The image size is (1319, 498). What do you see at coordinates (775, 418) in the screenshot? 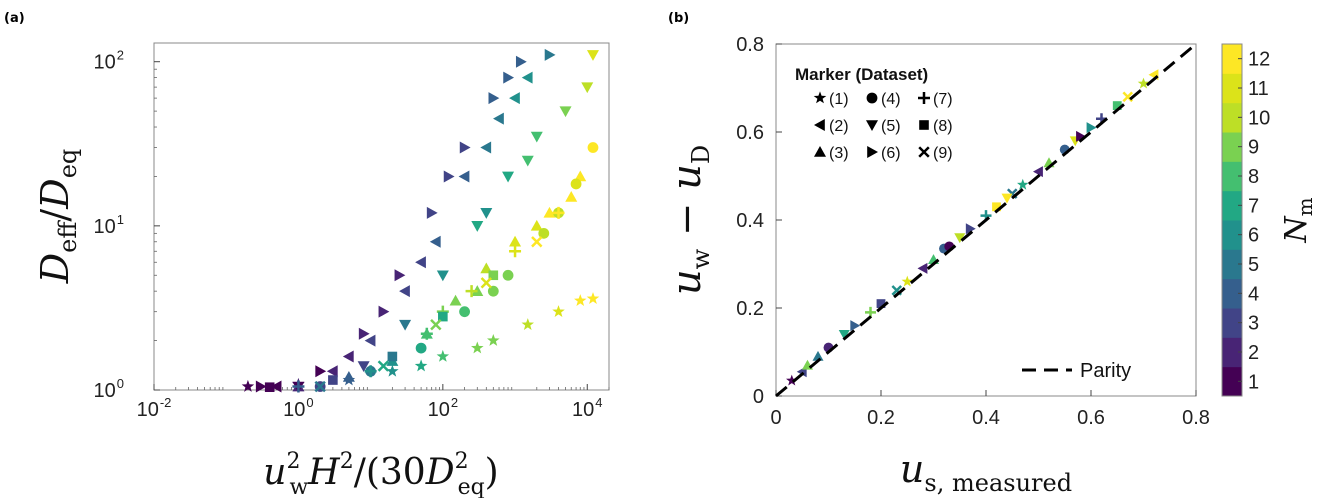
I see `panel-b-xtick-label: 0` at bounding box center [775, 418].